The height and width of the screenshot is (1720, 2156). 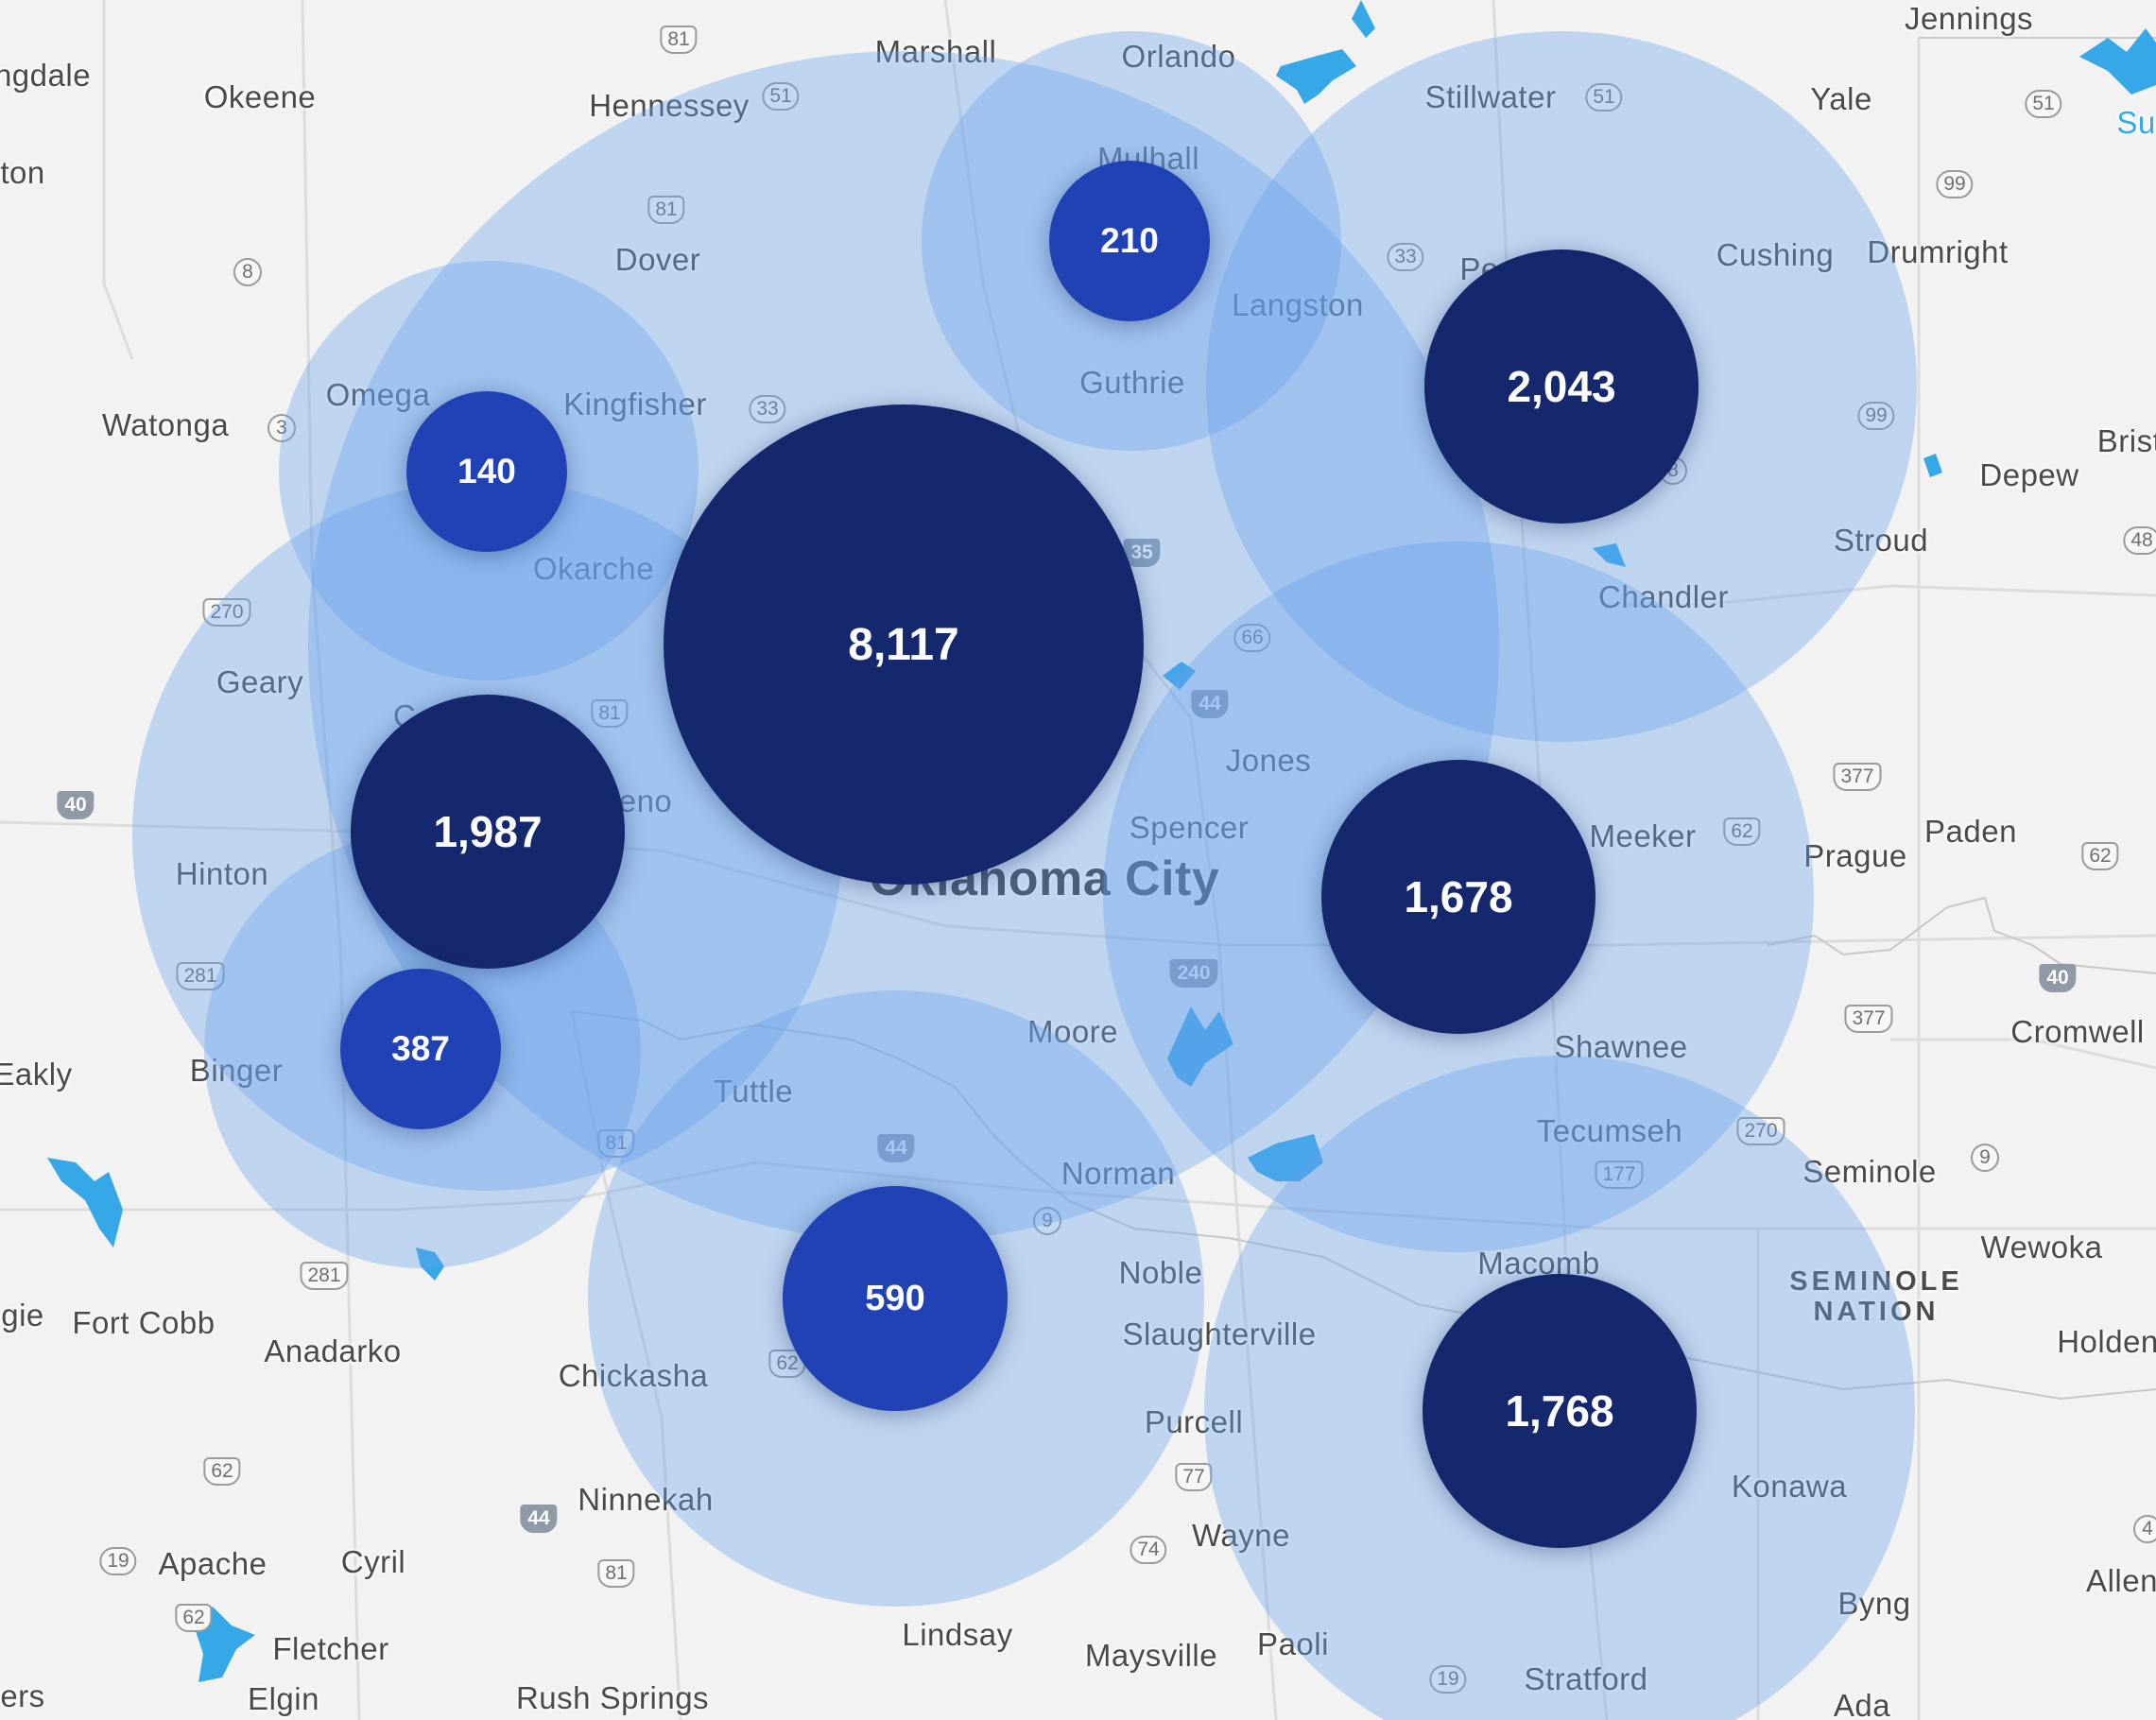 What do you see at coordinates (1862, 1704) in the screenshot?
I see `place-label: Ada` at bounding box center [1862, 1704].